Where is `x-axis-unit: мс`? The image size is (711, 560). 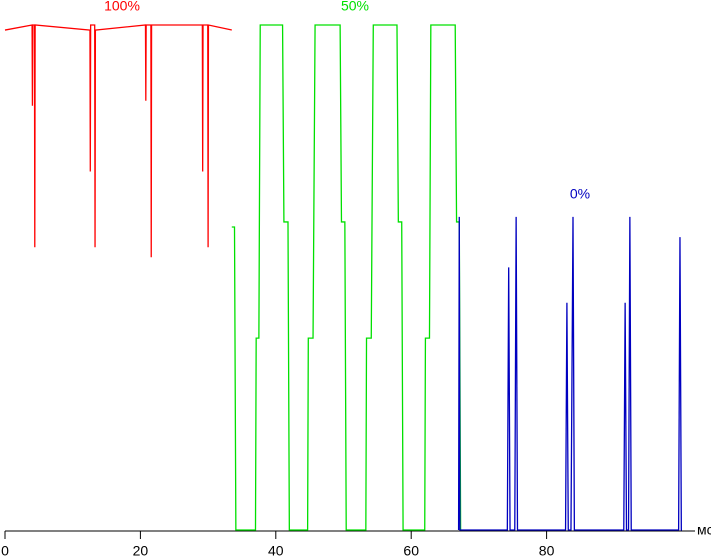
x-axis-unit: мс is located at coordinates (704, 530).